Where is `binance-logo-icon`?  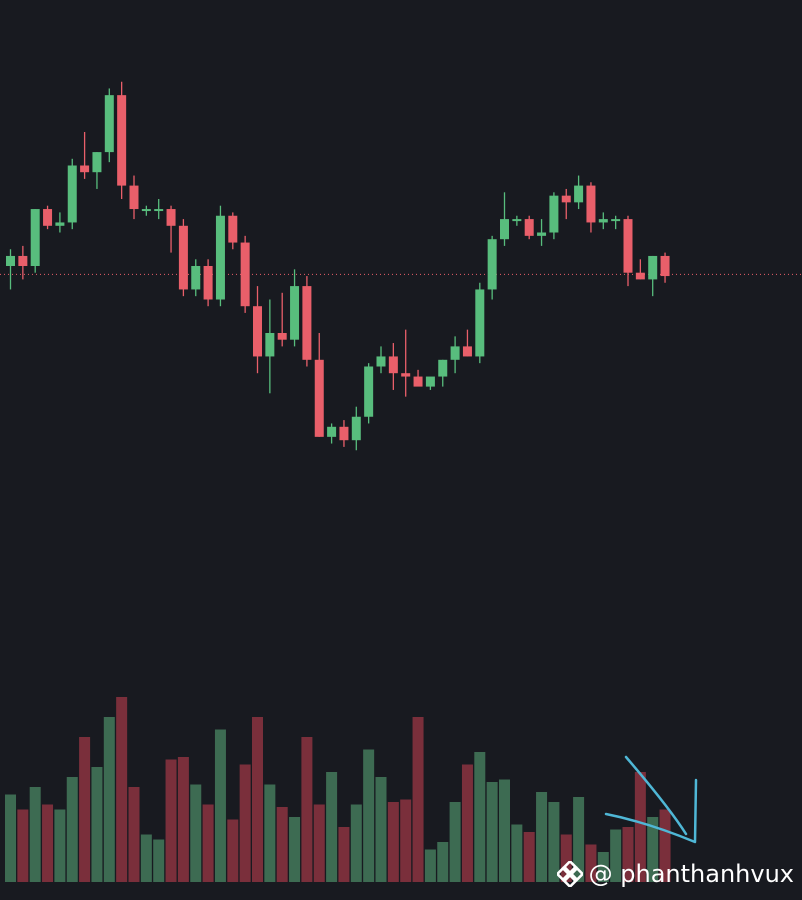
binance-logo-icon is located at coordinates (569, 874).